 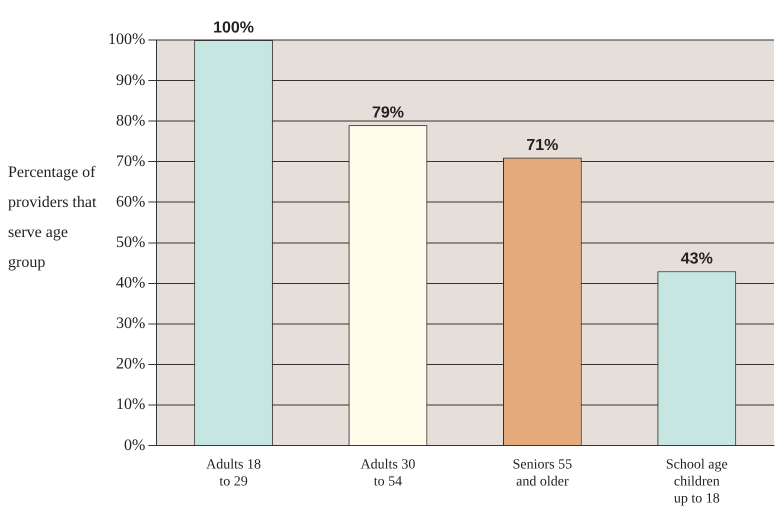 I want to click on y-tick-label: 20%, so click(x=131, y=364).